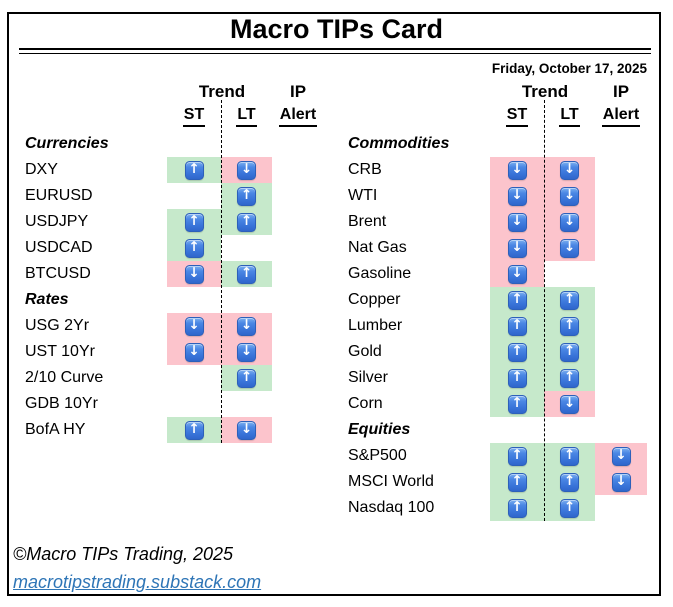  Describe the element at coordinates (194, 404) in the screenshot. I see `gdb-10yr-st-cell` at that location.